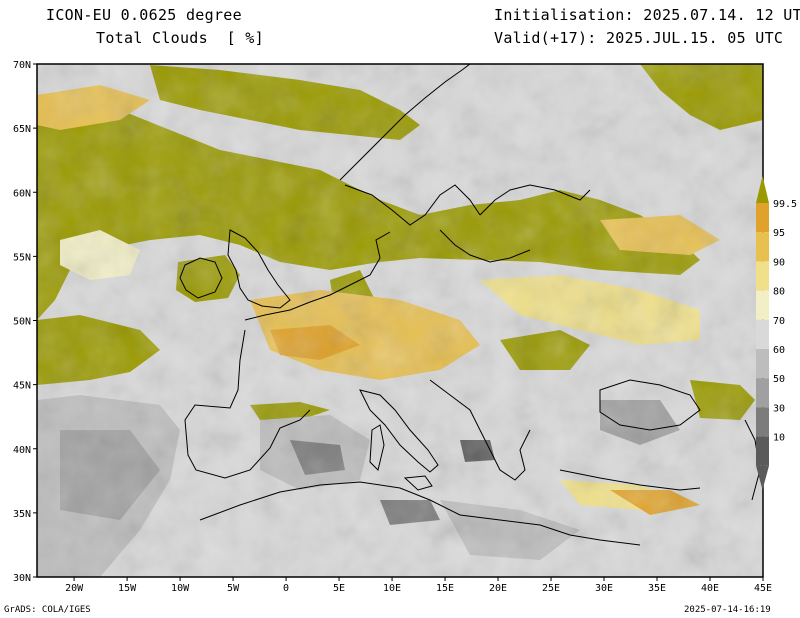 The width and height of the screenshot is (800, 618). Describe the element at coordinates (22, 386) in the screenshot. I see `lat-label: 45N` at that location.